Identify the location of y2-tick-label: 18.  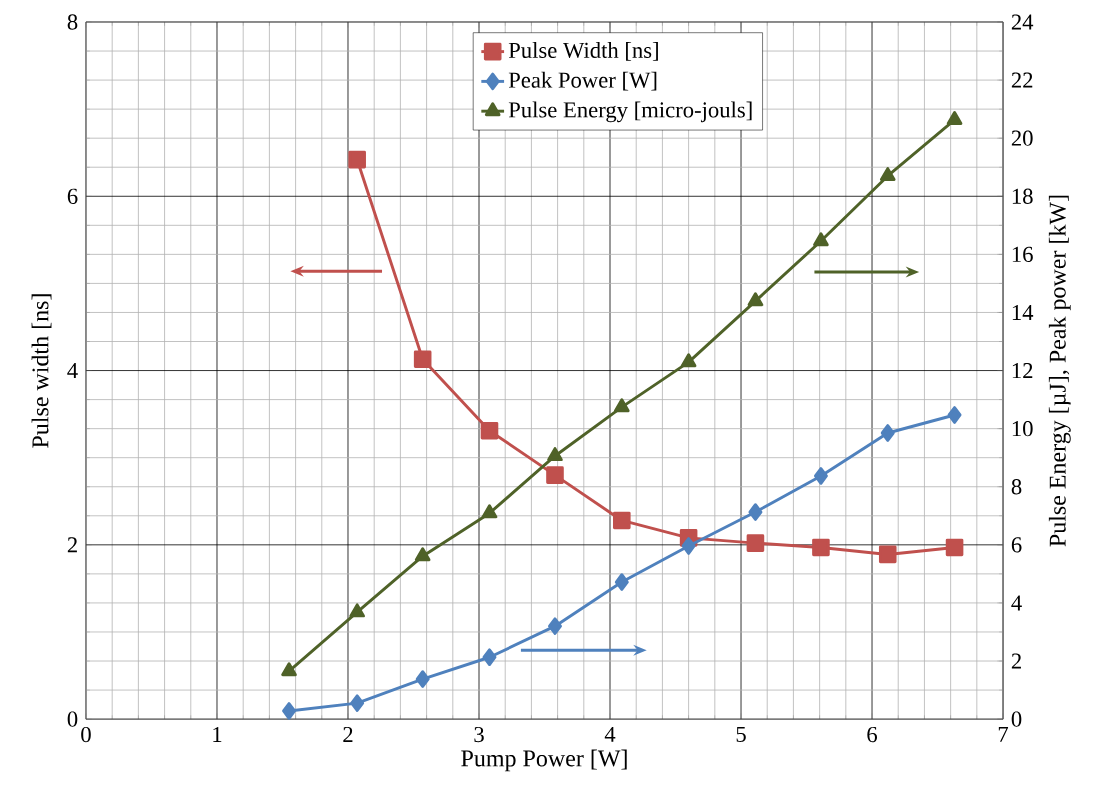
(1022, 196).